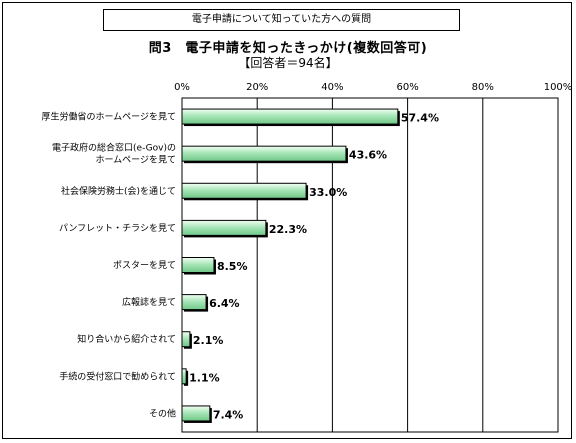 This screenshot has height=443, width=576. What do you see at coordinates (332, 87) in the screenshot?
I see `x-tick-label: 40%` at bounding box center [332, 87].